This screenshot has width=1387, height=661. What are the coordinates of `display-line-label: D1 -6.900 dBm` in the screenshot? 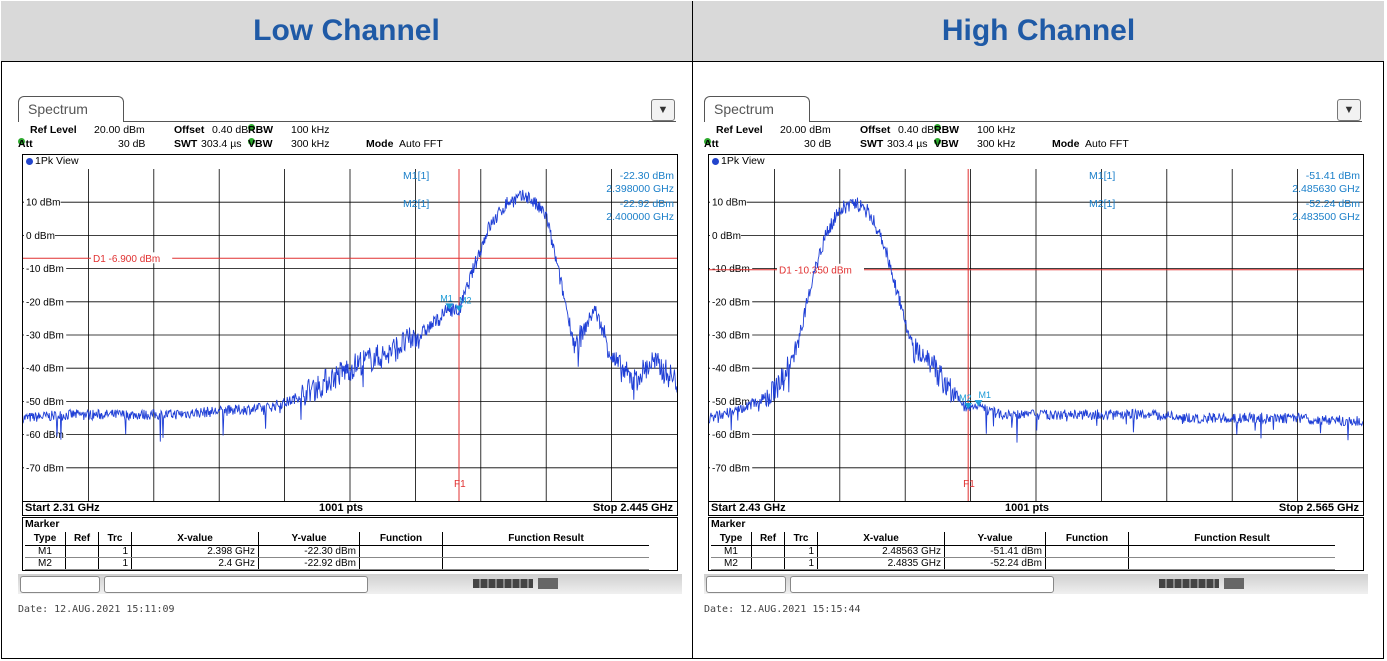 It's located at (126, 259).